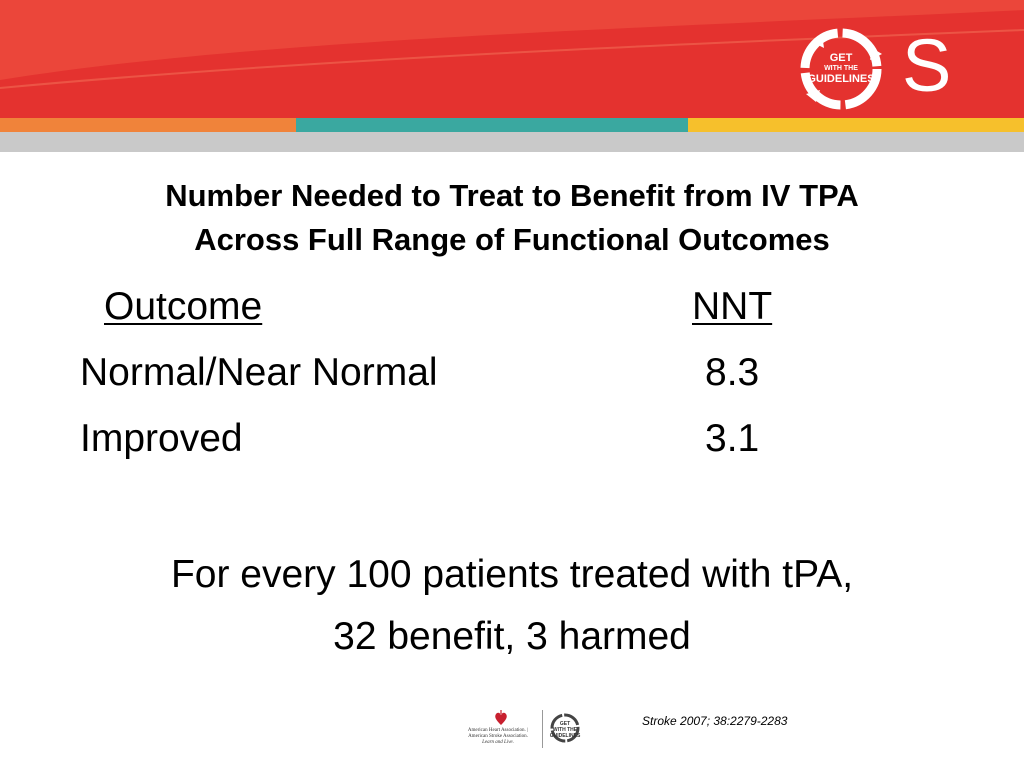 This screenshot has width=1024, height=768. What do you see at coordinates (841, 58) in the screenshot?
I see `logo-line-1: GET` at bounding box center [841, 58].